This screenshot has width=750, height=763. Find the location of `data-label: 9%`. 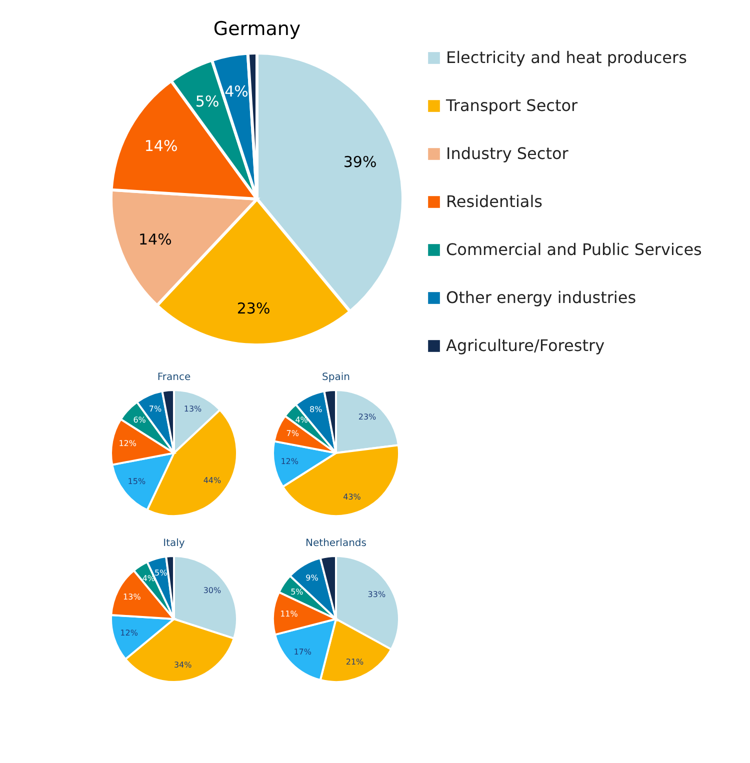

data-label: 9% is located at coordinates (312, 577).